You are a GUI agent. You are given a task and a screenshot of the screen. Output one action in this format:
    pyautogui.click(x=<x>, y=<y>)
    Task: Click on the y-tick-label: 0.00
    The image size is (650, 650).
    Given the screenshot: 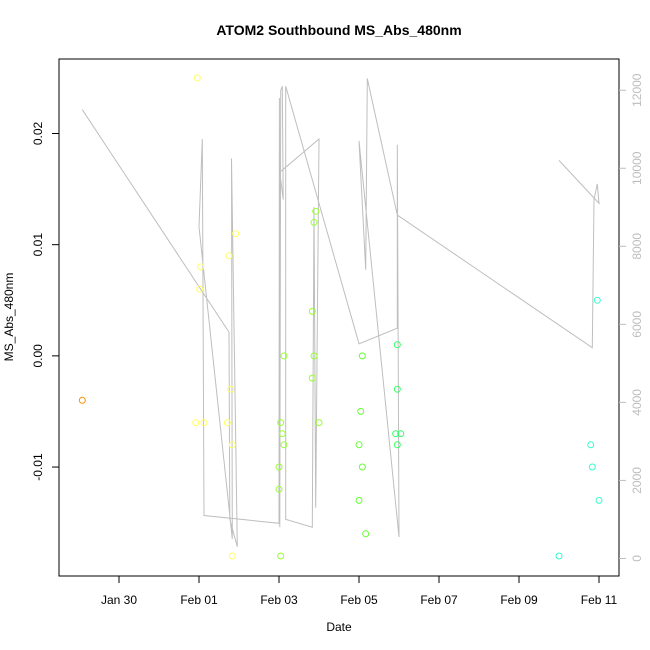 What is the action you would take?
    pyautogui.click(x=38, y=356)
    